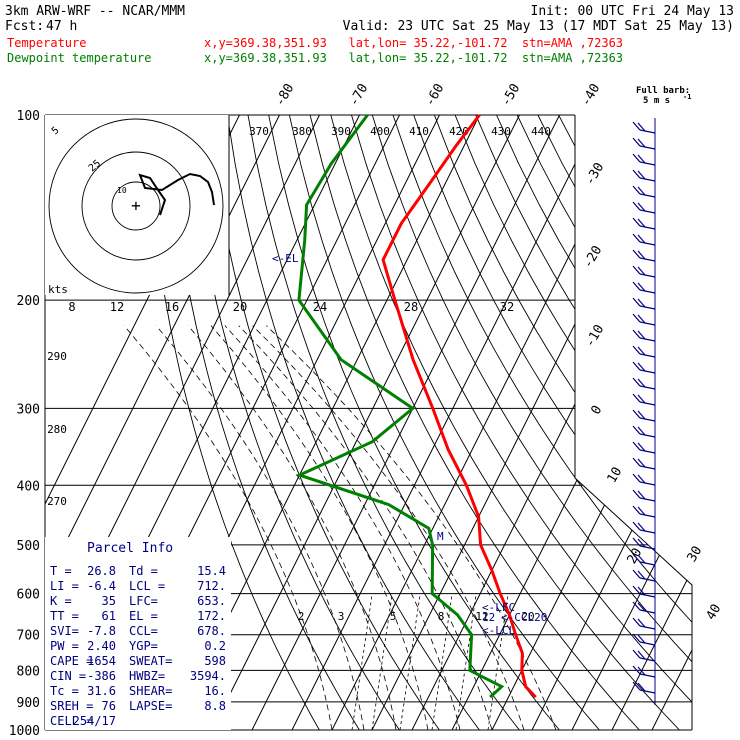 The height and width of the screenshot is (740, 740). I want to click on pressure-label-300: 300, so click(28, 409).